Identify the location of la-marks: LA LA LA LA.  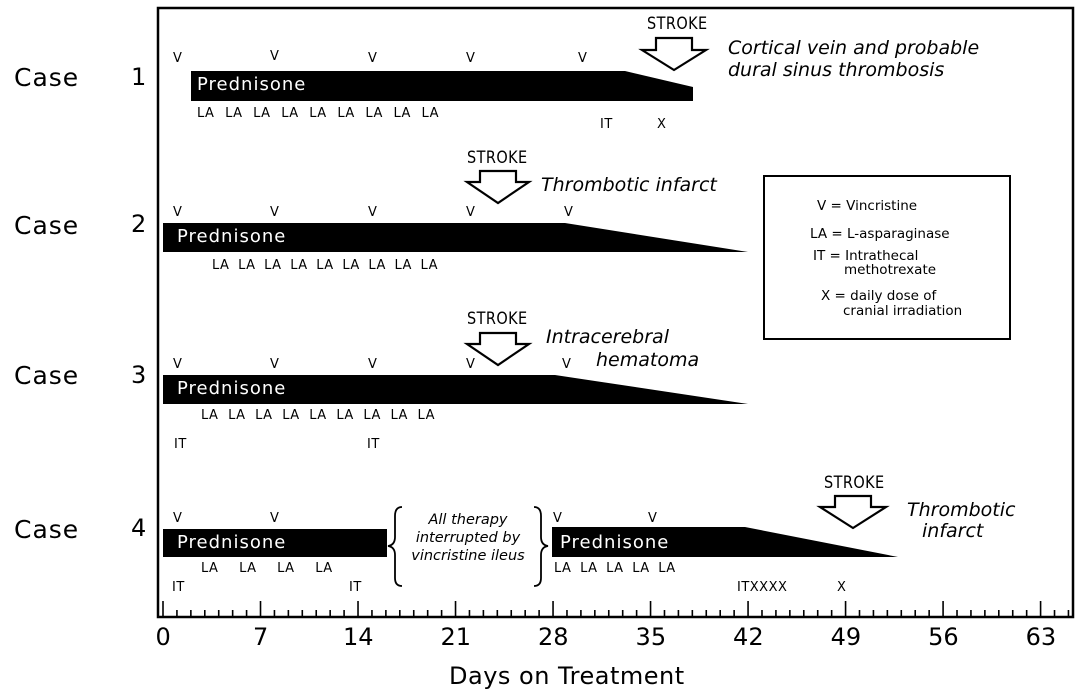
(267, 568).